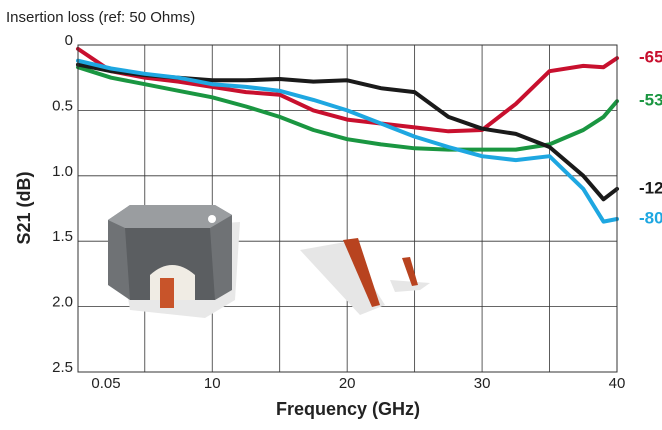  What do you see at coordinates (62, 302) in the screenshot?
I see `y-tick-label: 2.0` at bounding box center [62, 302].